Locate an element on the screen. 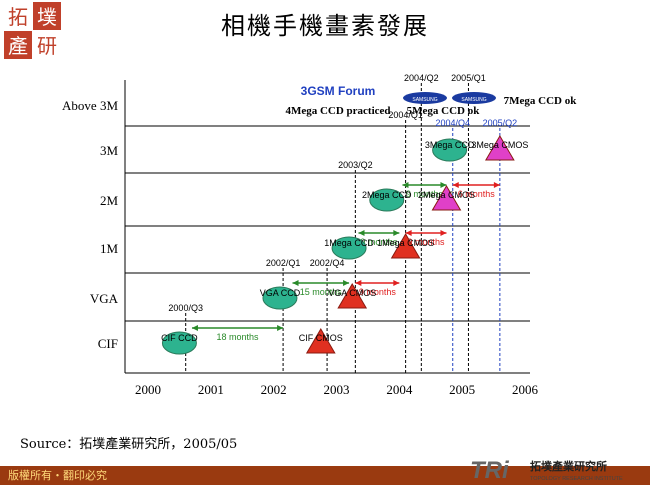 The height and width of the screenshot is (489, 650). x-tick-label: 2004 is located at coordinates (399, 389).